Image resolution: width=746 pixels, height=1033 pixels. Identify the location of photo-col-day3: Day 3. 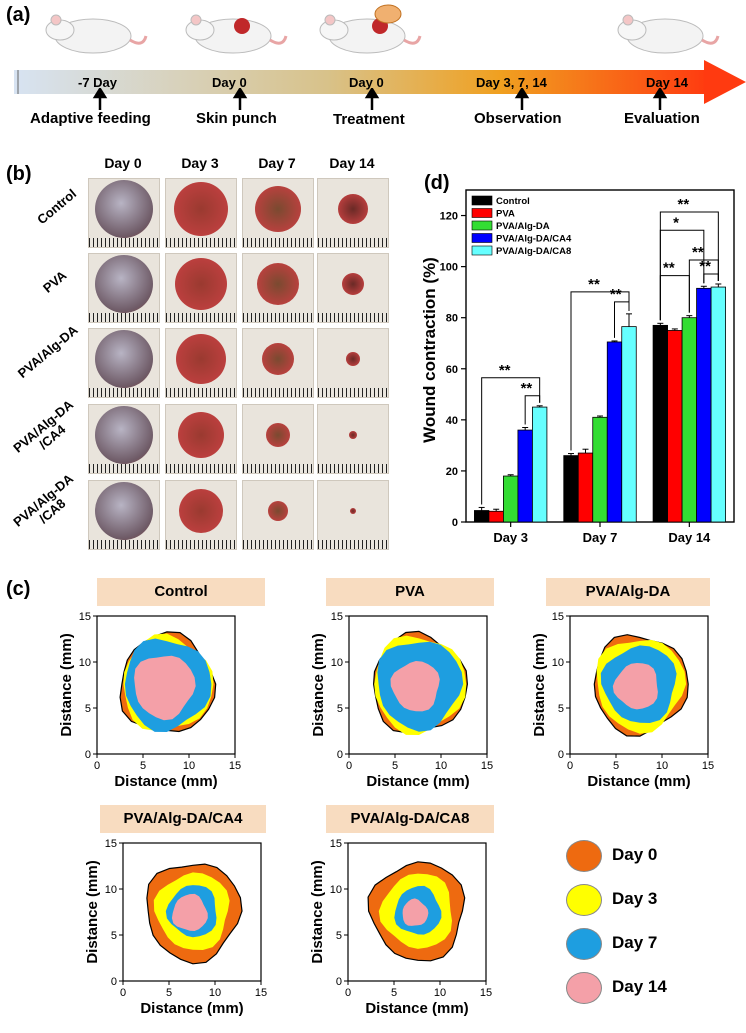
(200, 163).